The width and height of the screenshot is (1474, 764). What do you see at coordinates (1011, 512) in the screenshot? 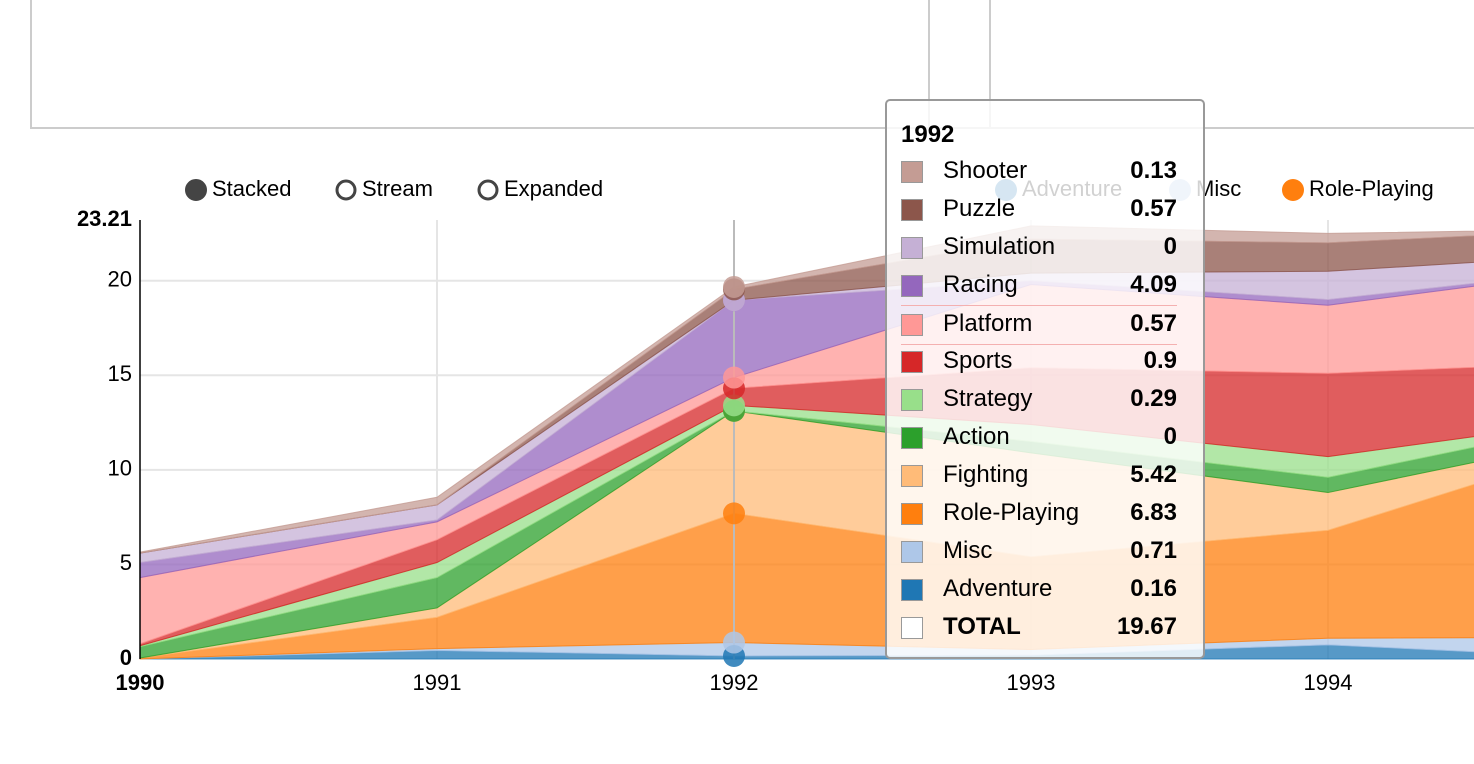
I see `tooltip-name: Role-Playing` at bounding box center [1011, 512].